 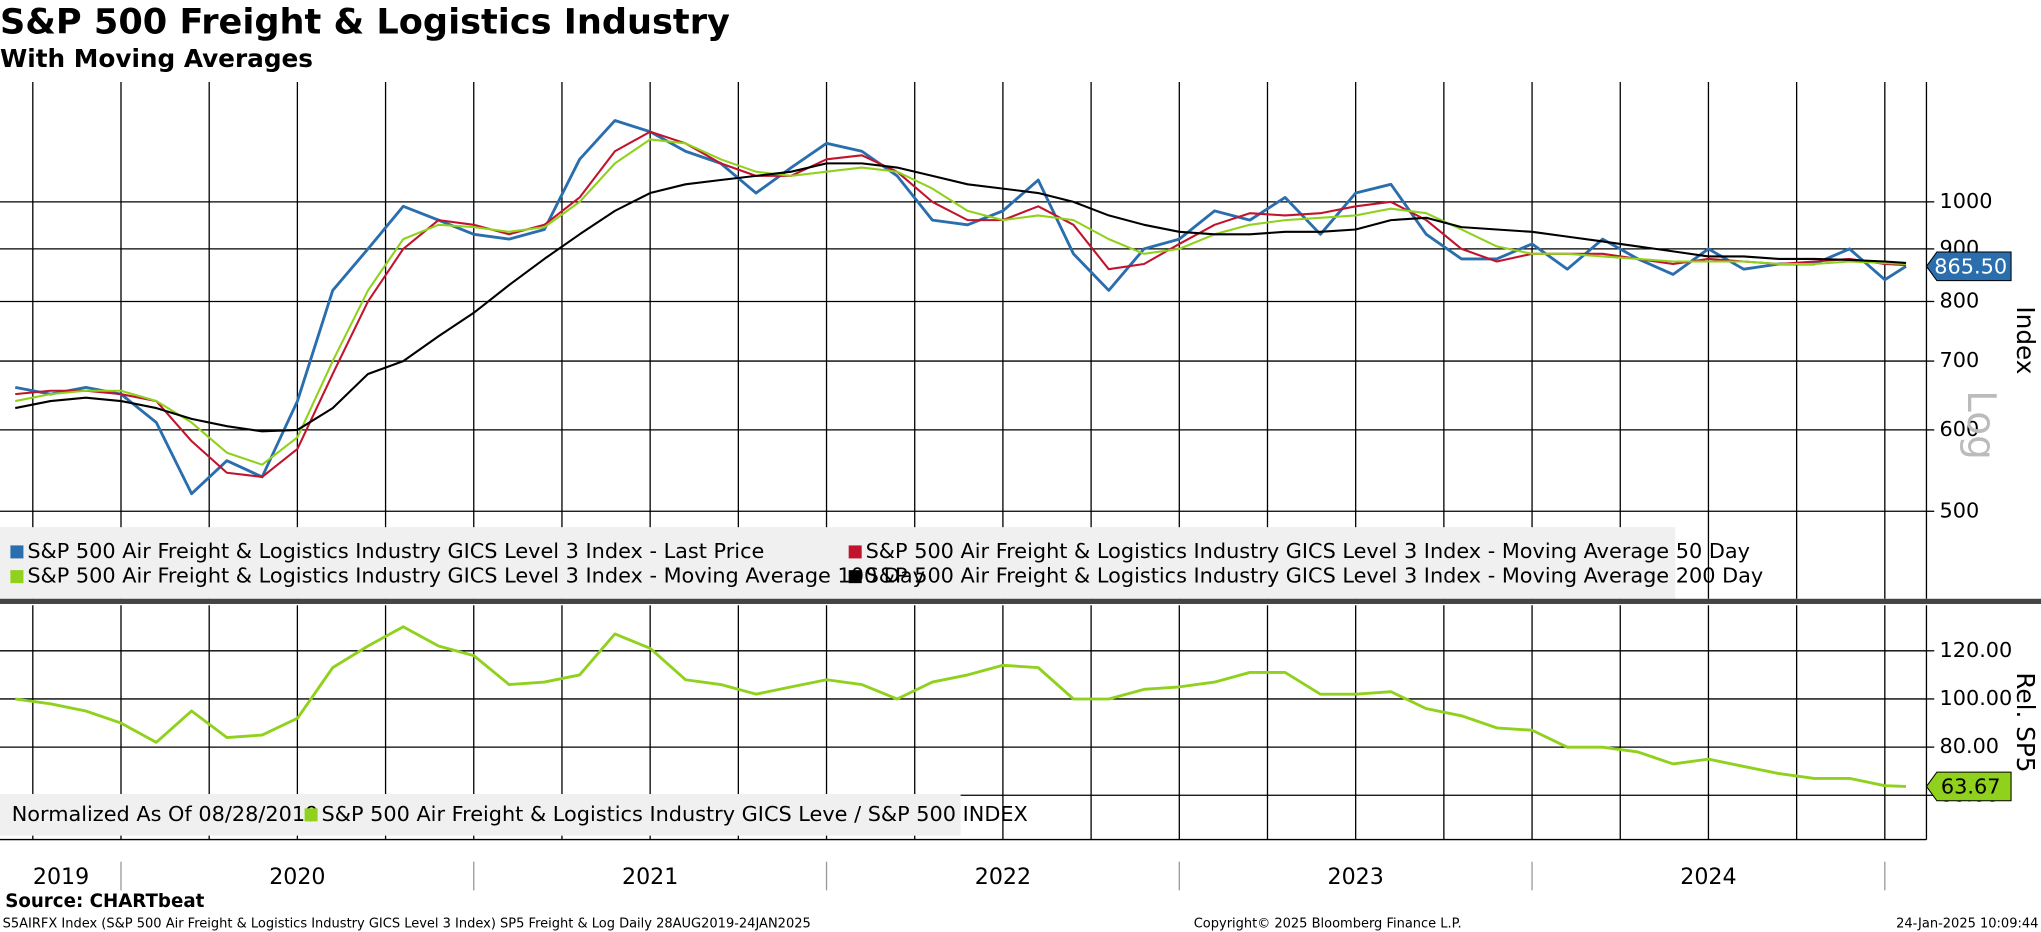 What do you see at coordinates (1959, 510) in the screenshot?
I see `y-tick-label: 500` at bounding box center [1959, 510].